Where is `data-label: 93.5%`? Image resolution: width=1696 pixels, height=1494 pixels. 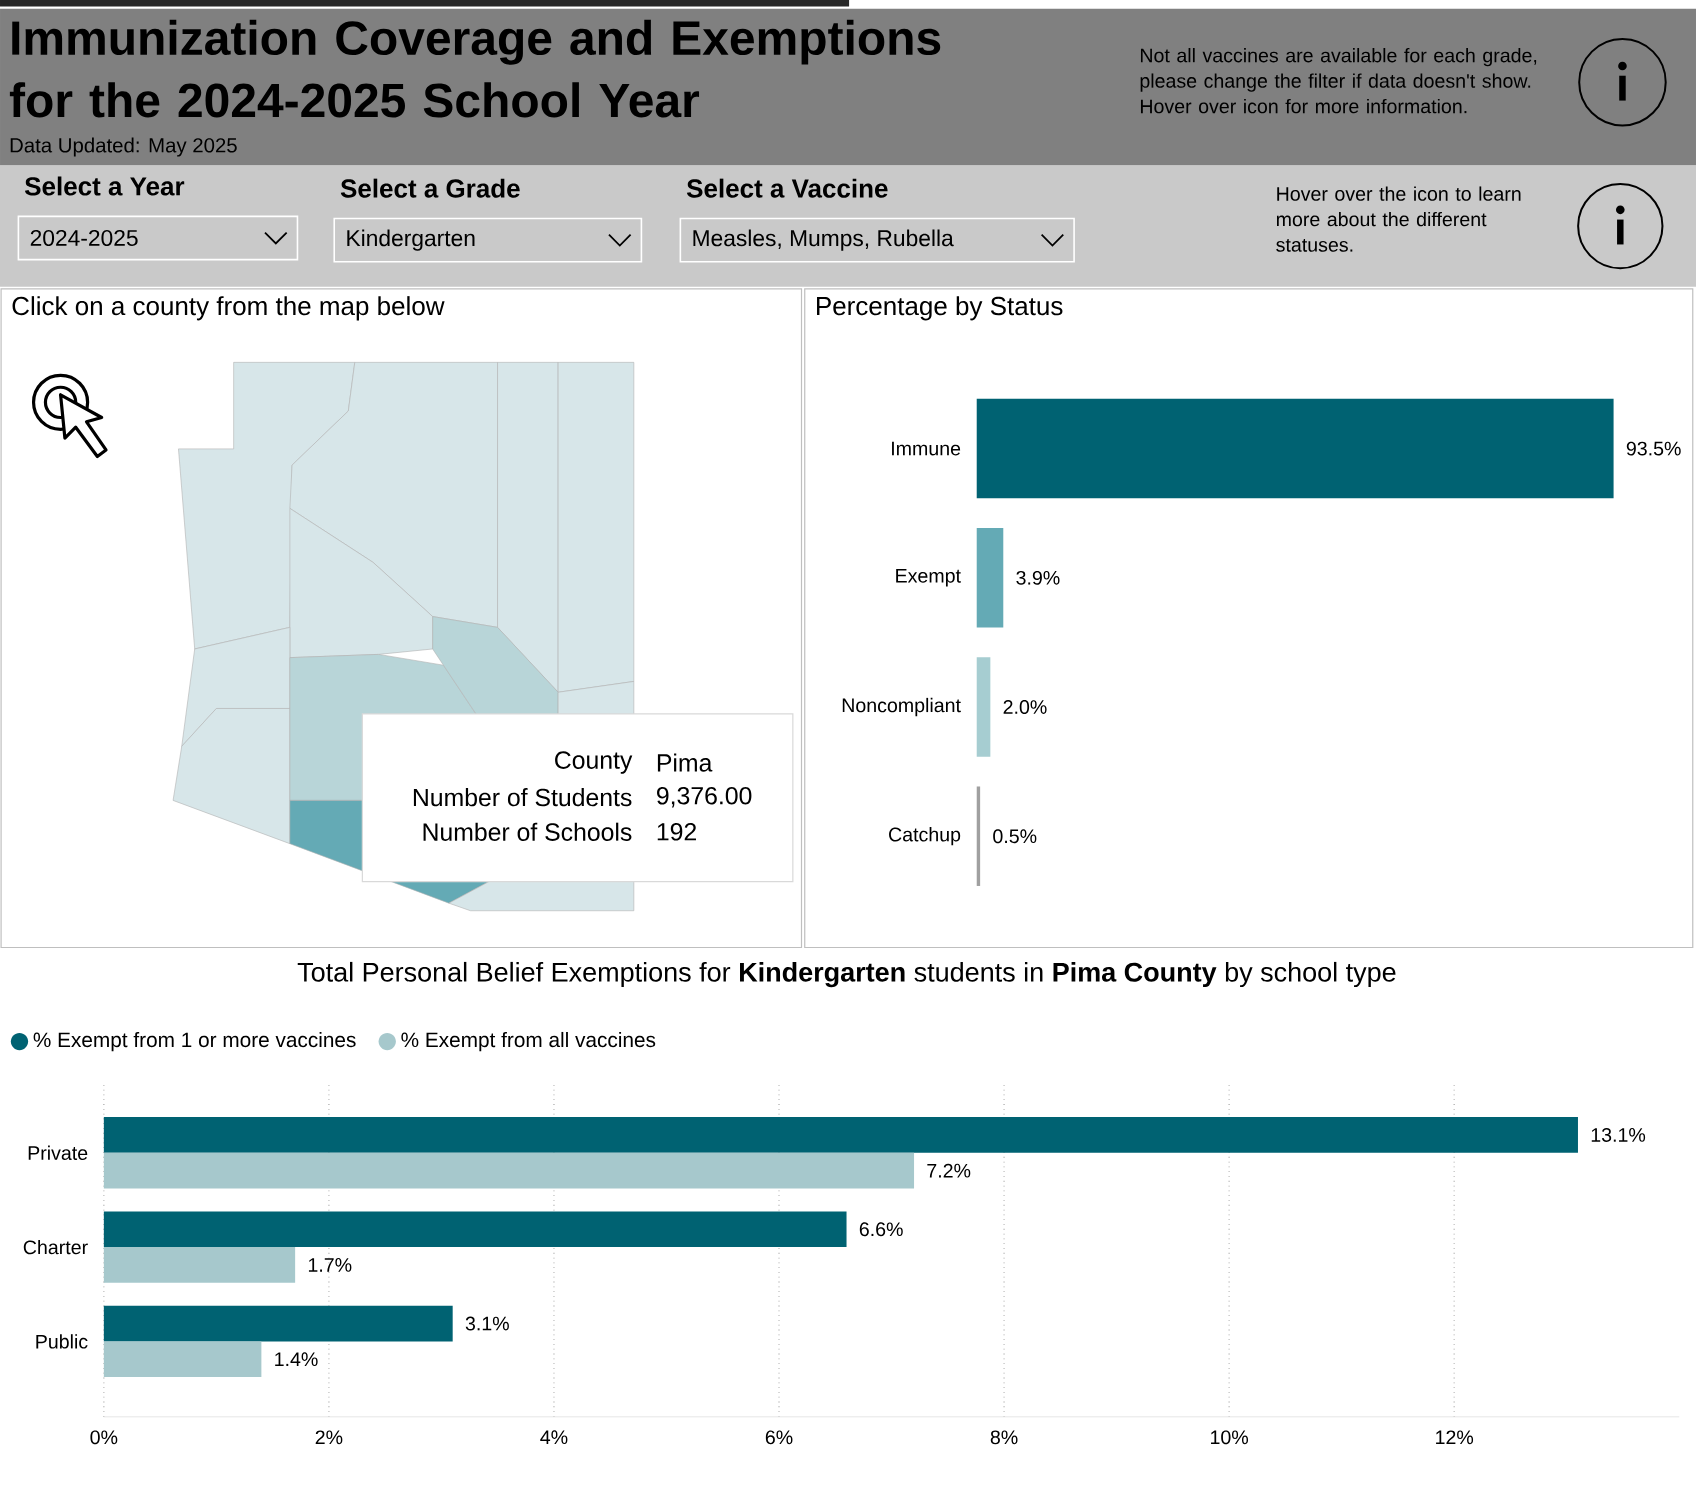 data-label: 93.5% is located at coordinates (1653, 448).